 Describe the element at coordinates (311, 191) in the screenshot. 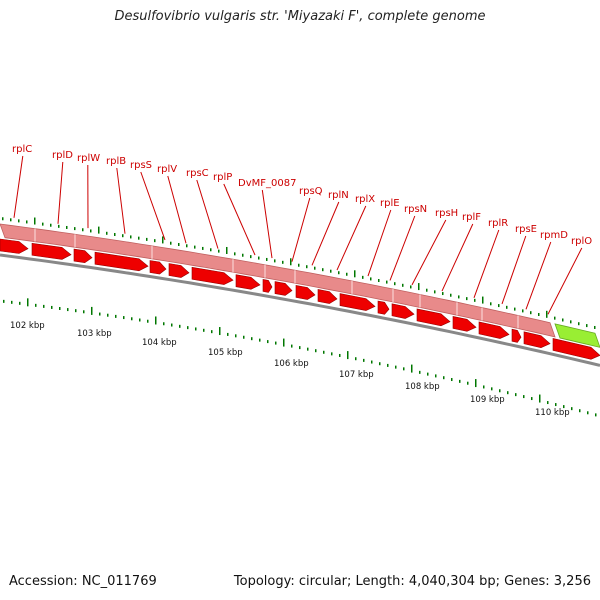

I see `gene-label-rpsQ: rpsQ` at that location.